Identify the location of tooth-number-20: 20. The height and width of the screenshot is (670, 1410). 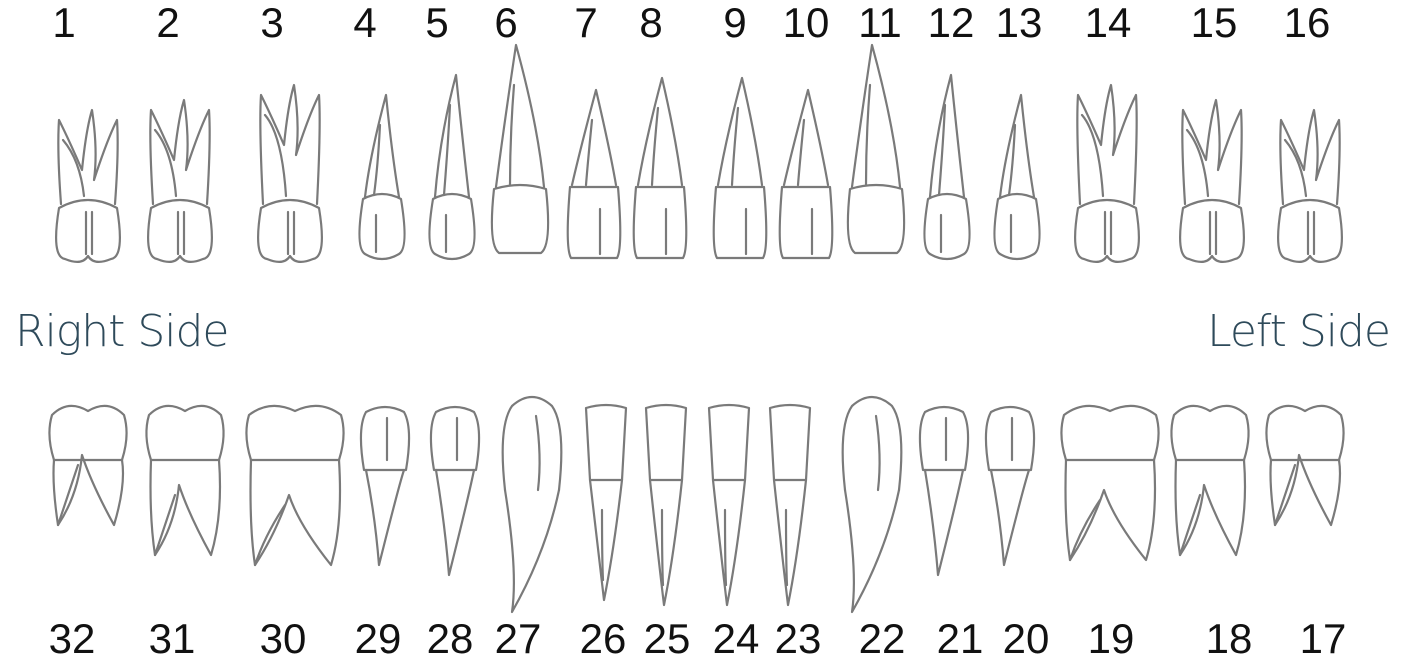
(1026, 638).